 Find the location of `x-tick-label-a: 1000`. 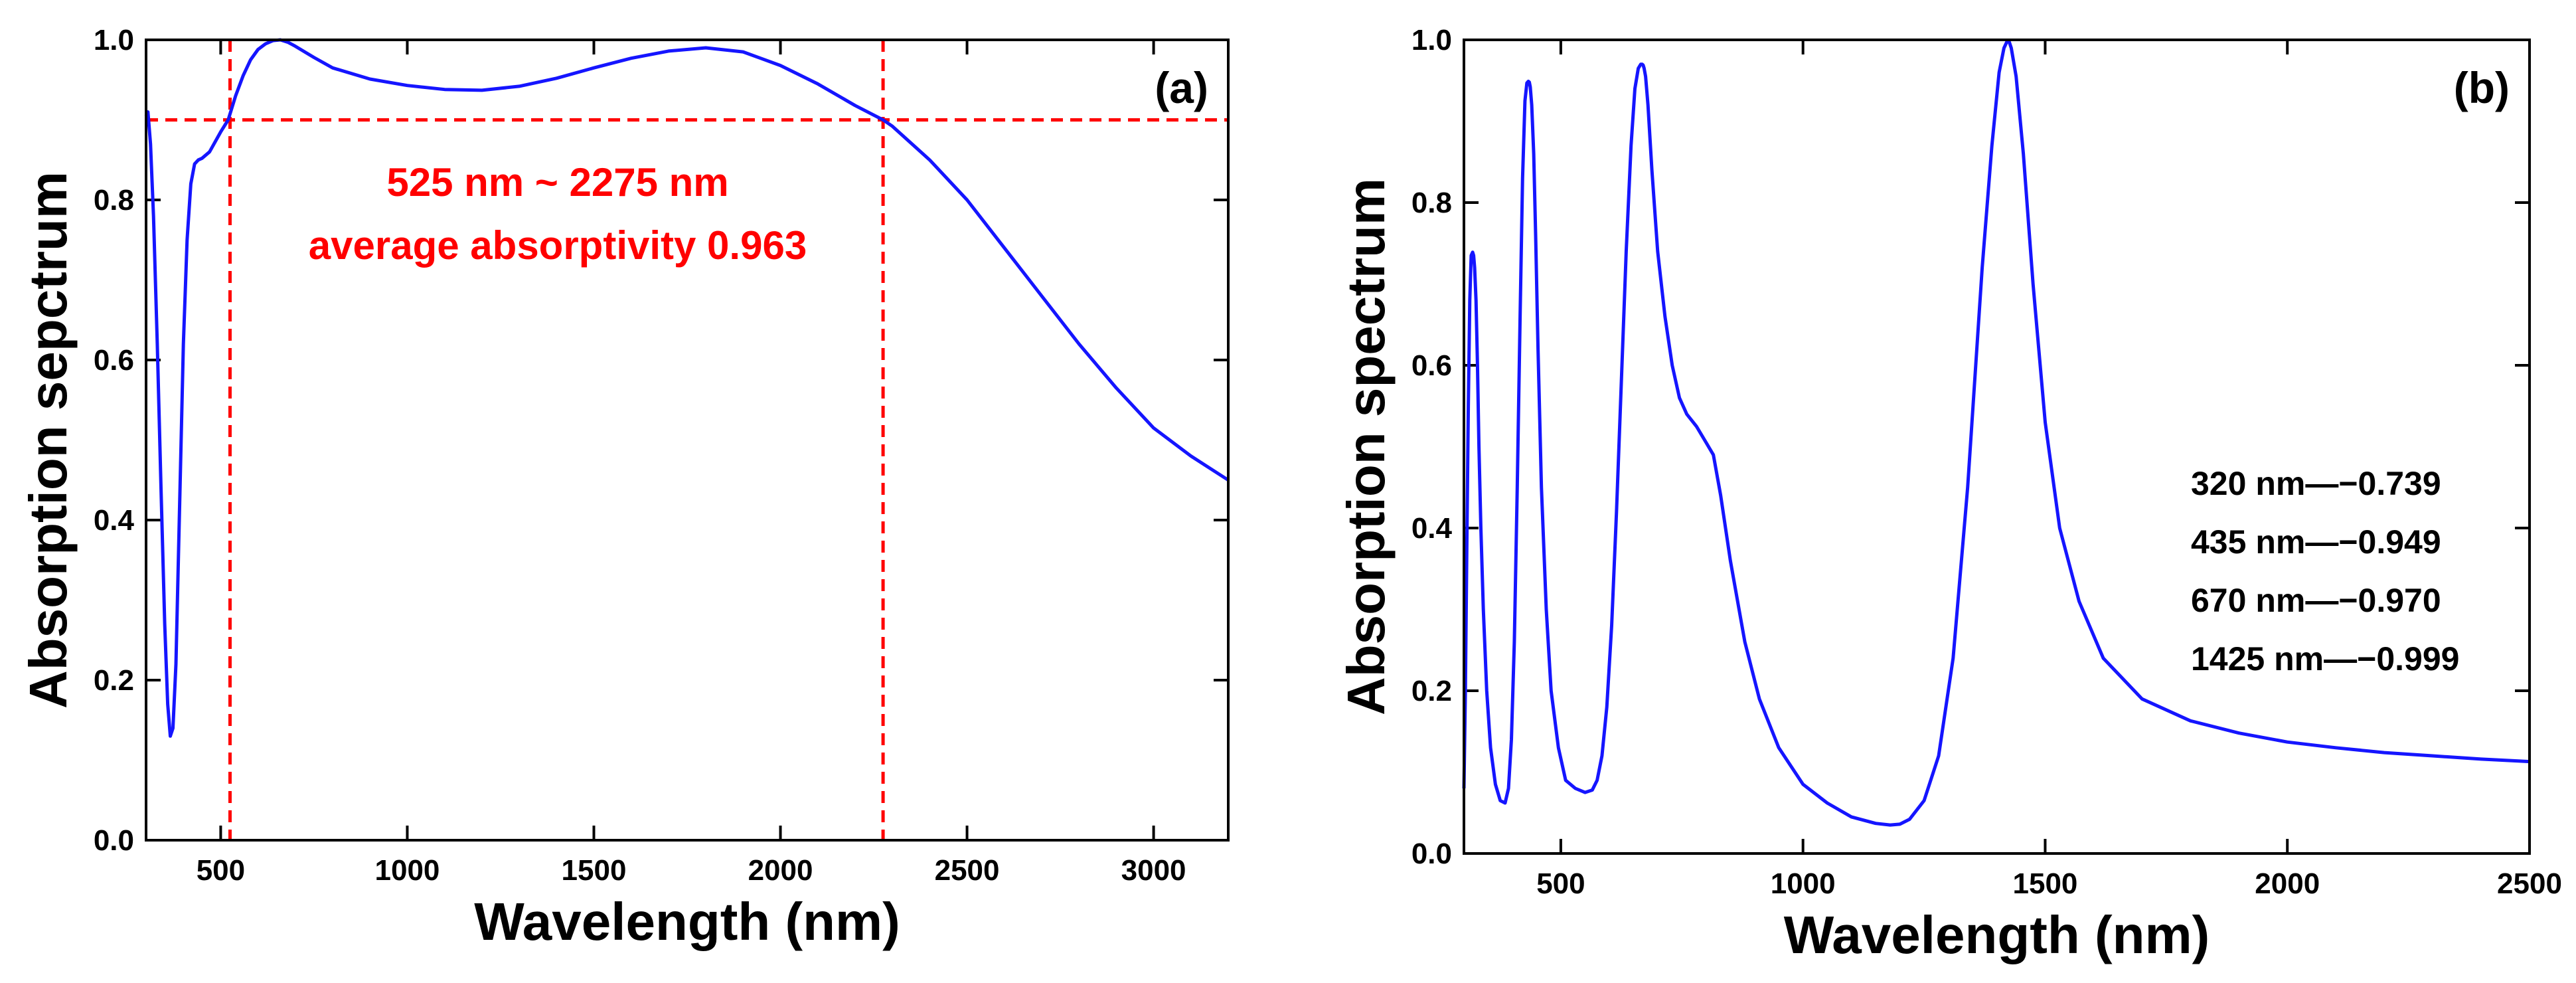

x-tick-label-a: 1000 is located at coordinates (407, 870).